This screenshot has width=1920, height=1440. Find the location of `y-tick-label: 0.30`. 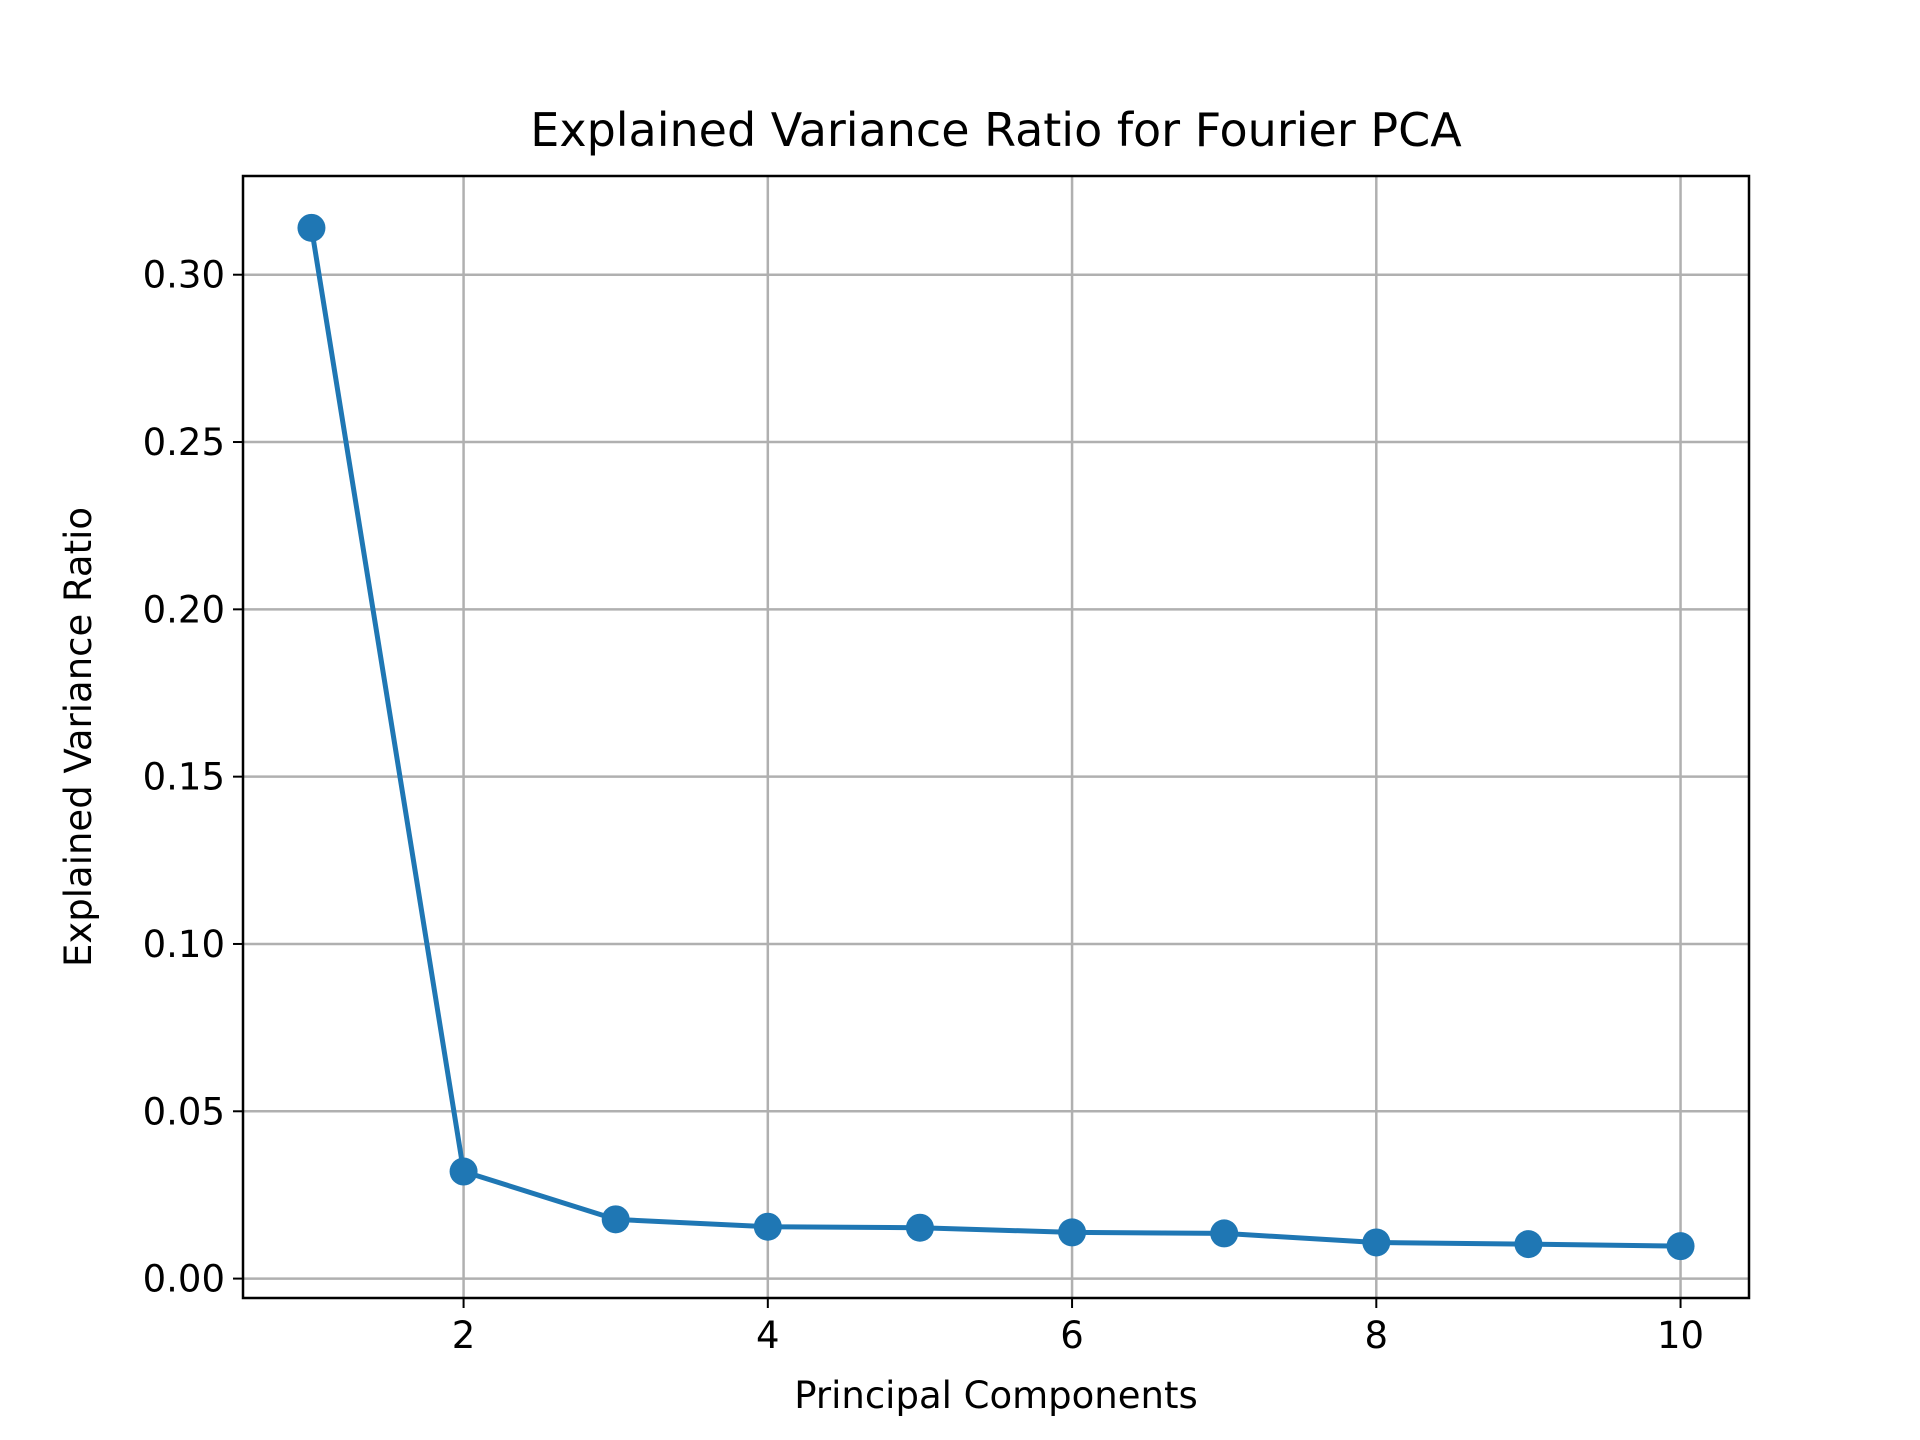

y-tick-label: 0.30 is located at coordinates (184, 275).